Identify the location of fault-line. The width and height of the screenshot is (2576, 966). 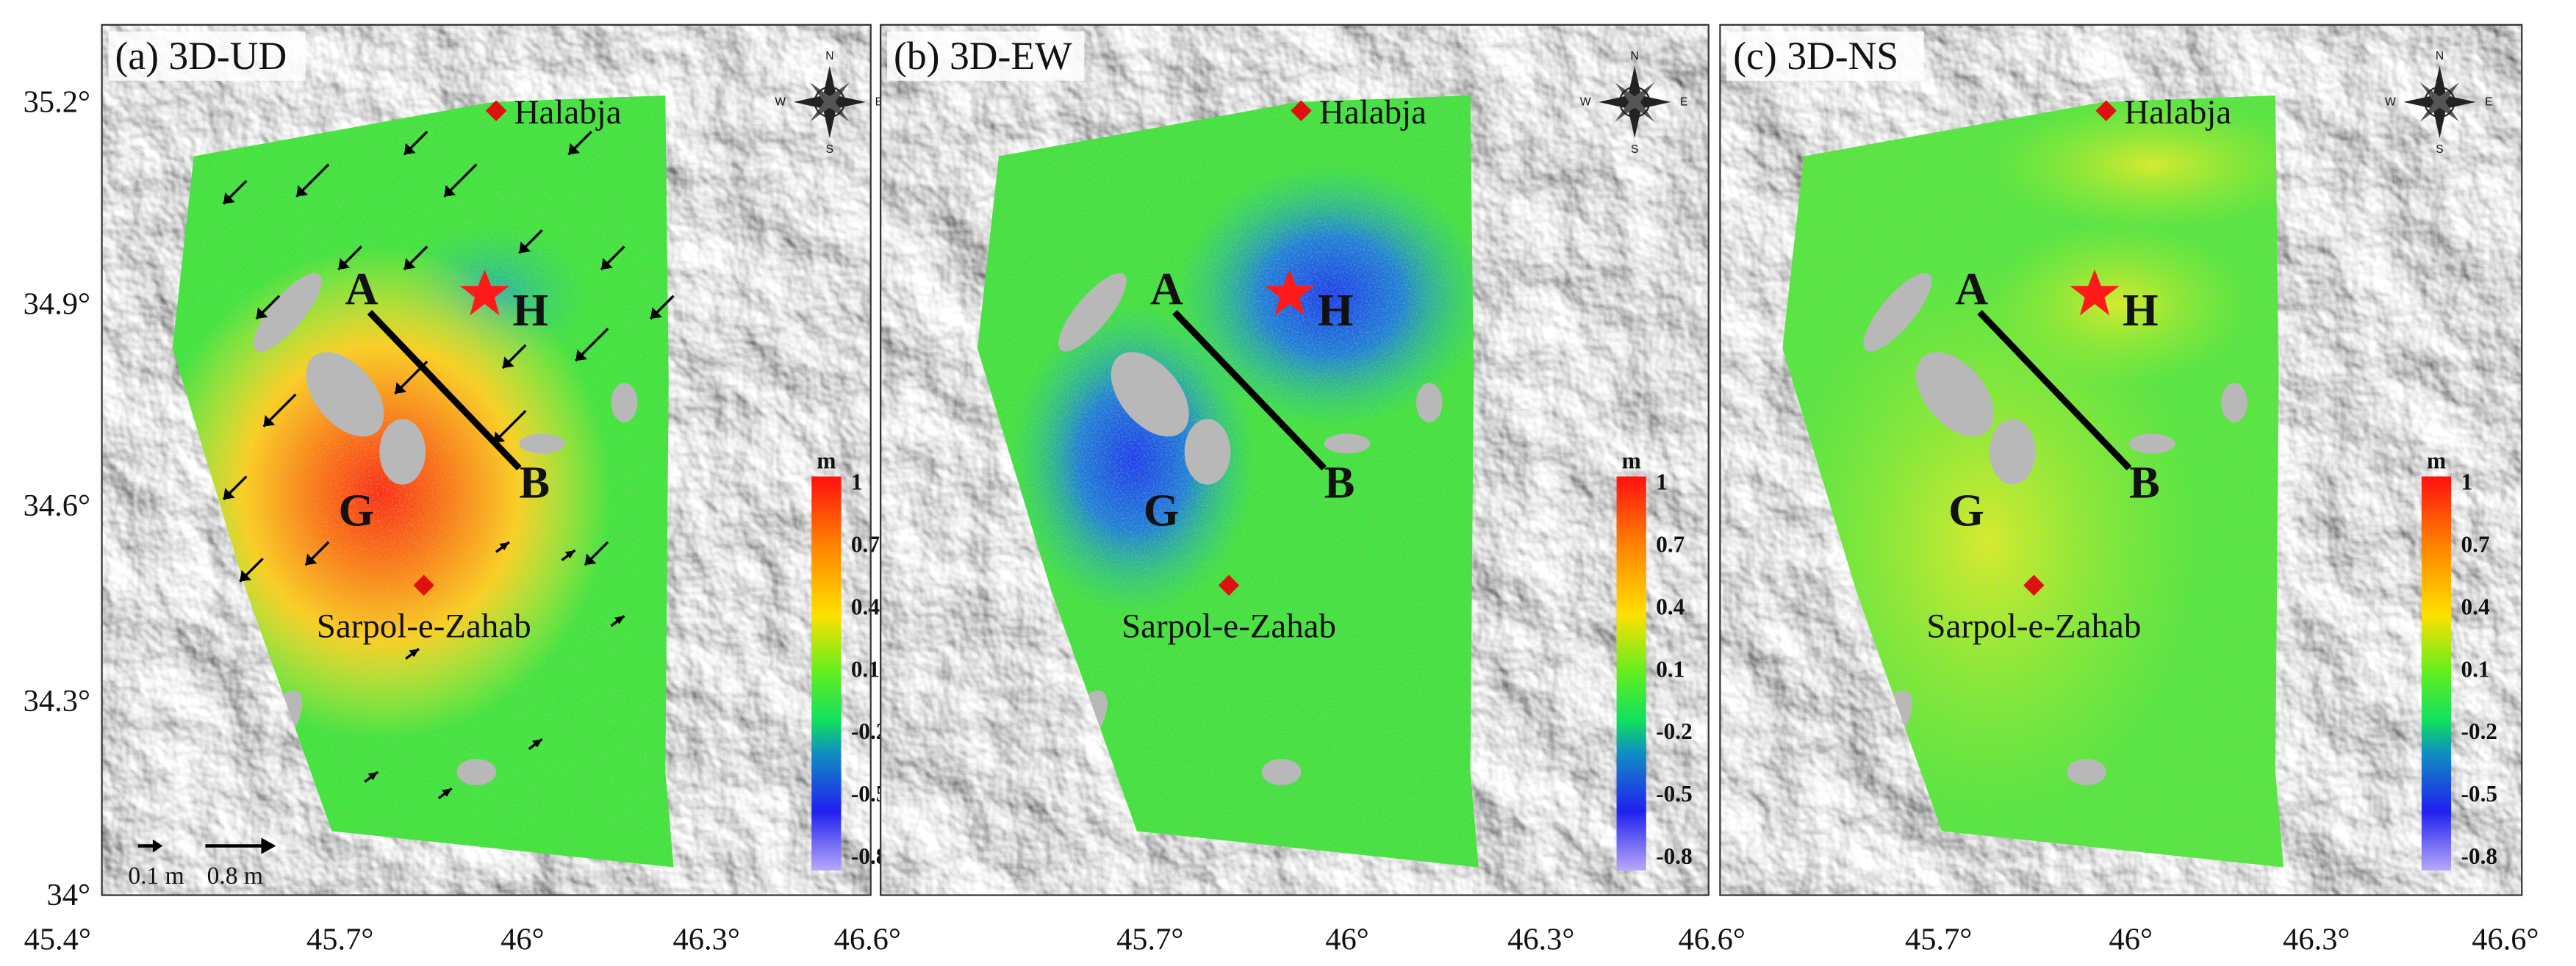
(2054, 390).